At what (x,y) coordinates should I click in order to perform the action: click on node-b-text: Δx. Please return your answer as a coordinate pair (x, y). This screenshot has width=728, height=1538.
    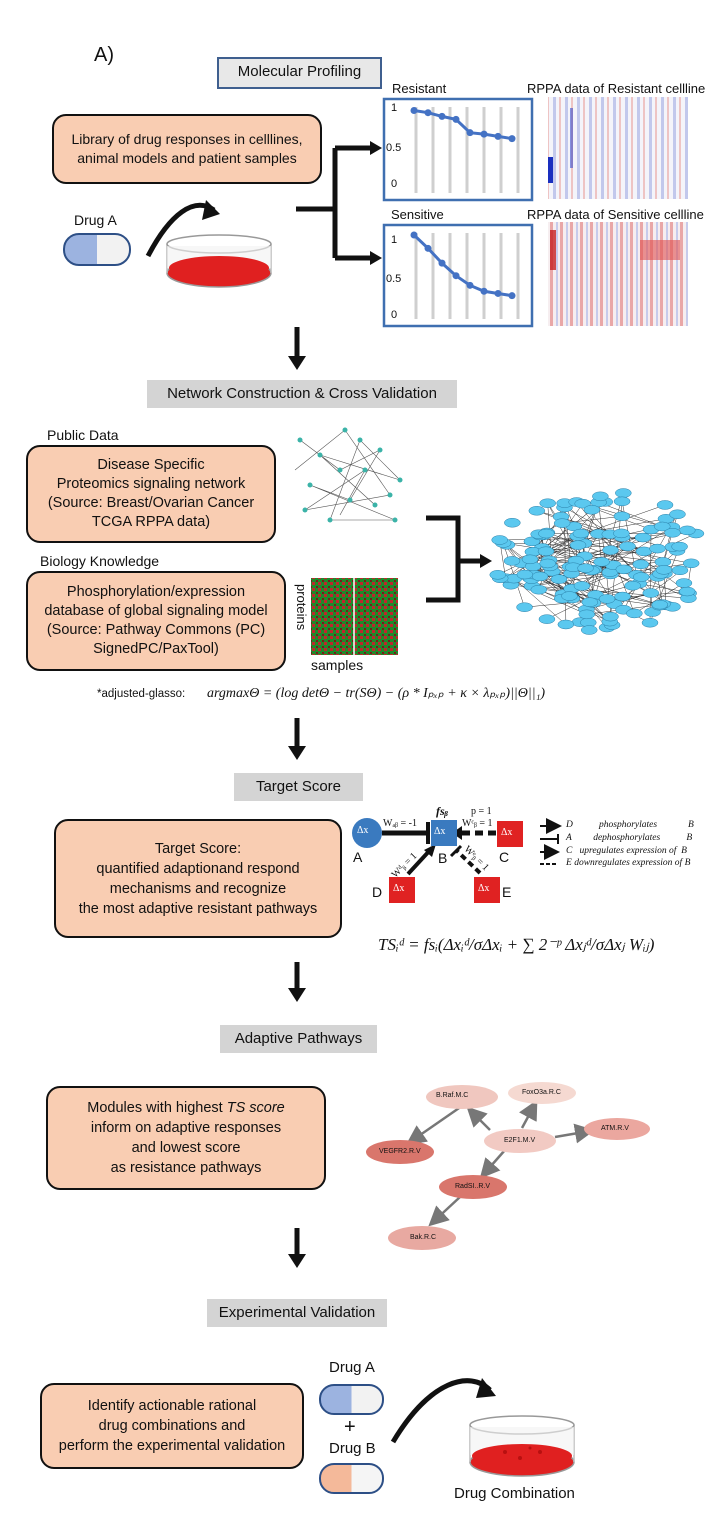
    Looking at the image, I should click on (440, 831).